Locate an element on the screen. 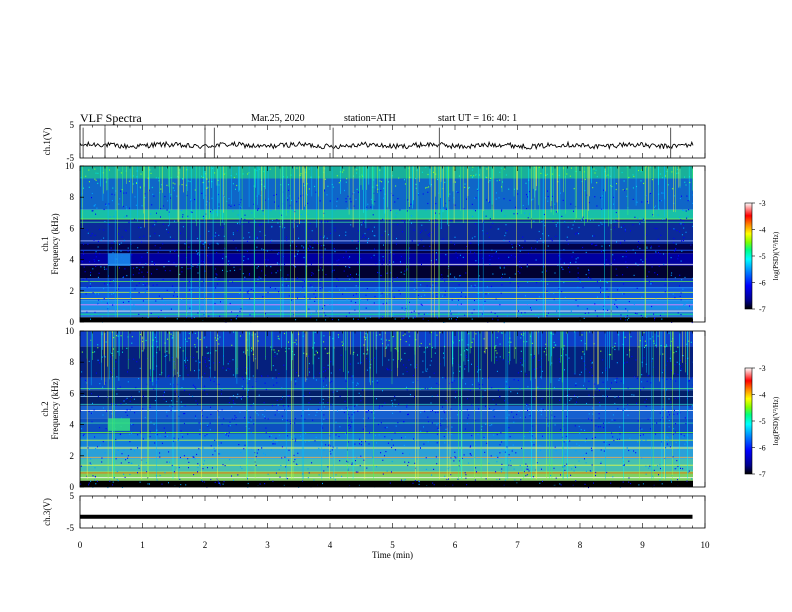  ch1-ytick-label-5: 8 is located at coordinates (72, 197).